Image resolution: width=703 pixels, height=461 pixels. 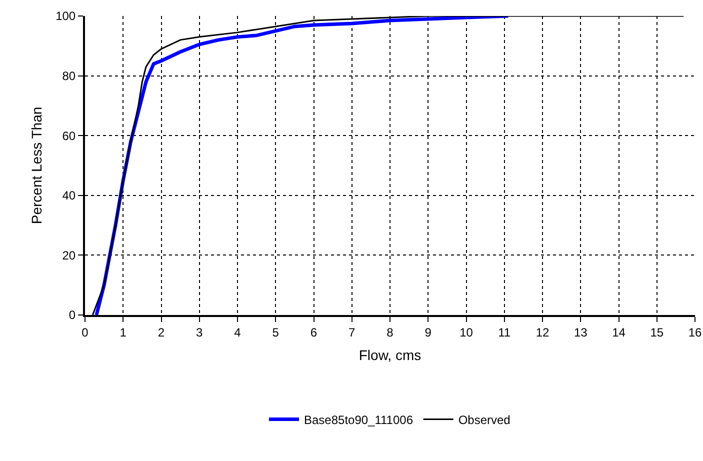 I want to click on x-tick-label: 10, so click(x=467, y=332).